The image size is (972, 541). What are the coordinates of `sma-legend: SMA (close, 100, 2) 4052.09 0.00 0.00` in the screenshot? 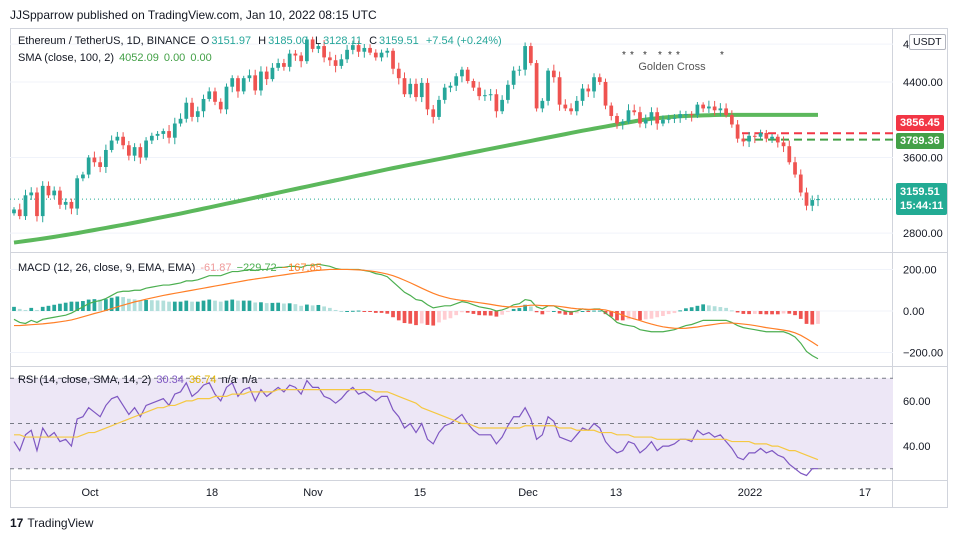 It's located at (116, 58).